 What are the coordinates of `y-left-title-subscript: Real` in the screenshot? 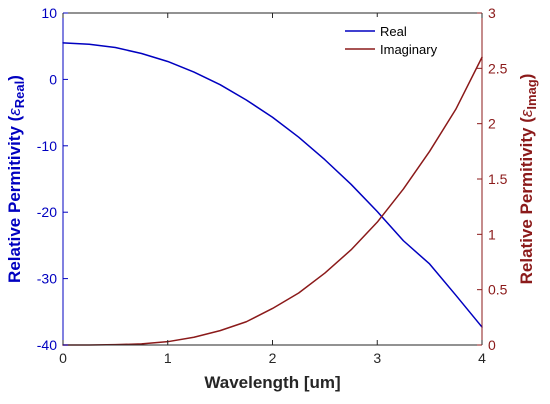 It's located at (19, 94).